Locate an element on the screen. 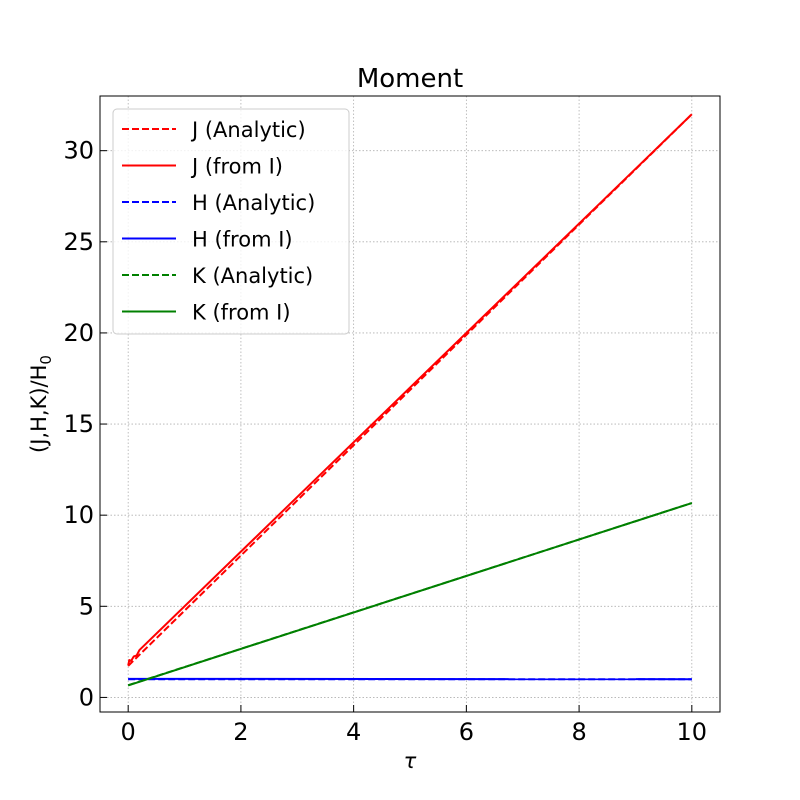 The height and width of the screenshot is (800, 800). x-tick-label: 4 is located at coordinates (353, 732).